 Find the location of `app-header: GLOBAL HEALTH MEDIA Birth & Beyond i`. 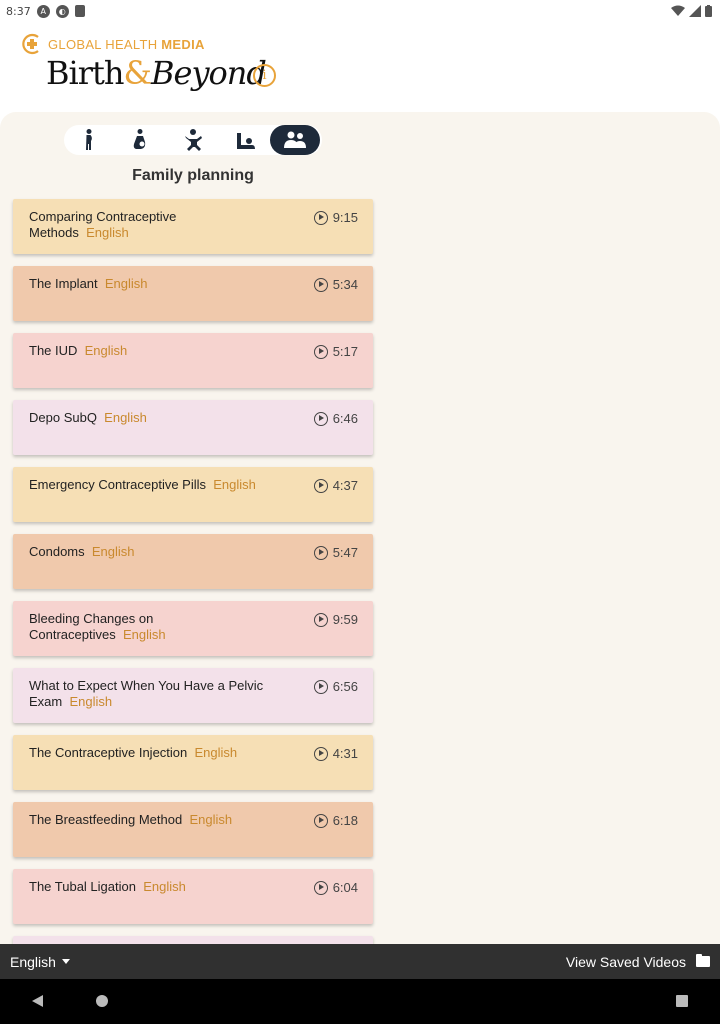

app-header: GLOBAL HEALTH MEDIA Birth & Beyond i is located at coordinates (360, 67).